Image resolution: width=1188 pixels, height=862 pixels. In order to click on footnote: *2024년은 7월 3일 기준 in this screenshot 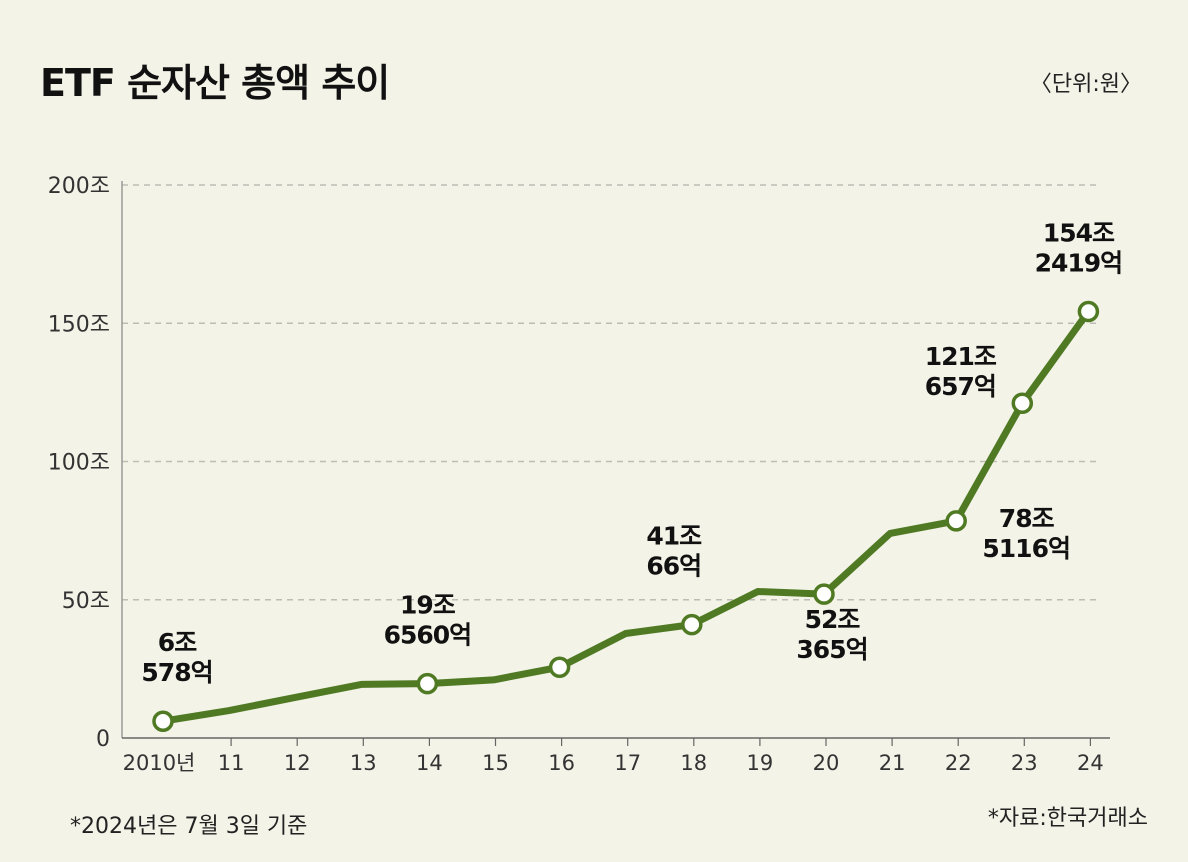, I will do `click(189, 826)`.